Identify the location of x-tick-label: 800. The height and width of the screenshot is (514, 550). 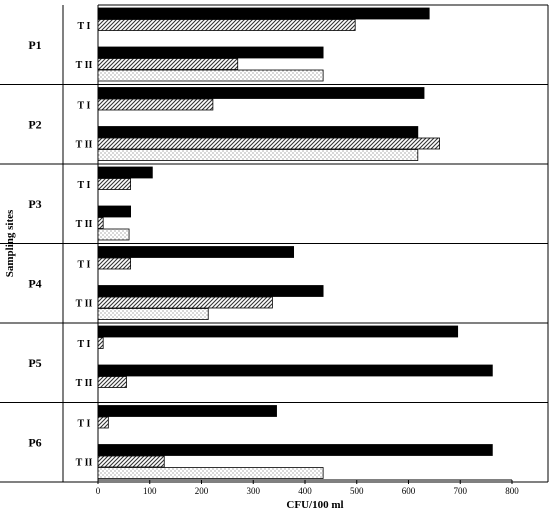
(512, 491).